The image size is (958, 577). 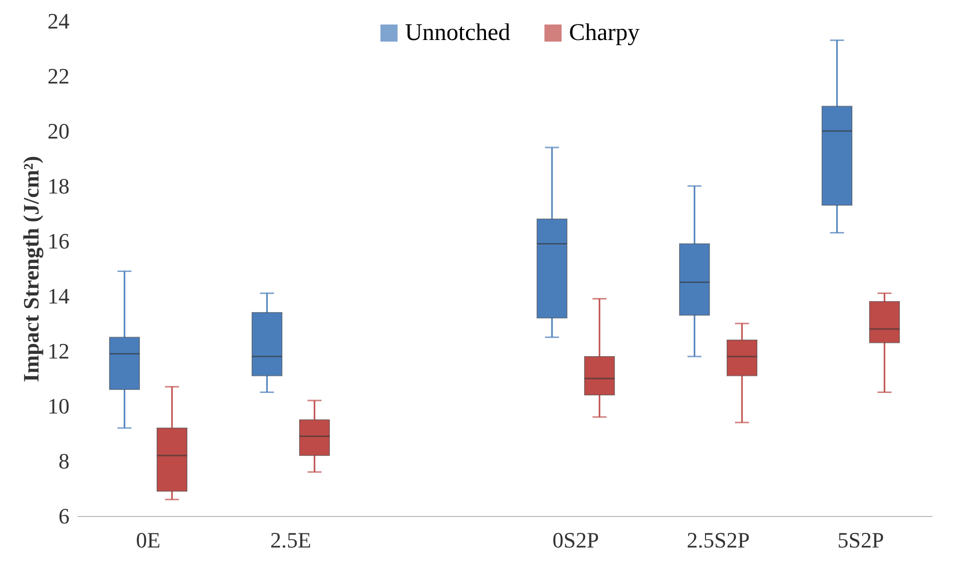 I want to click on y-tick-label: 14, so click(x=59, y=296).